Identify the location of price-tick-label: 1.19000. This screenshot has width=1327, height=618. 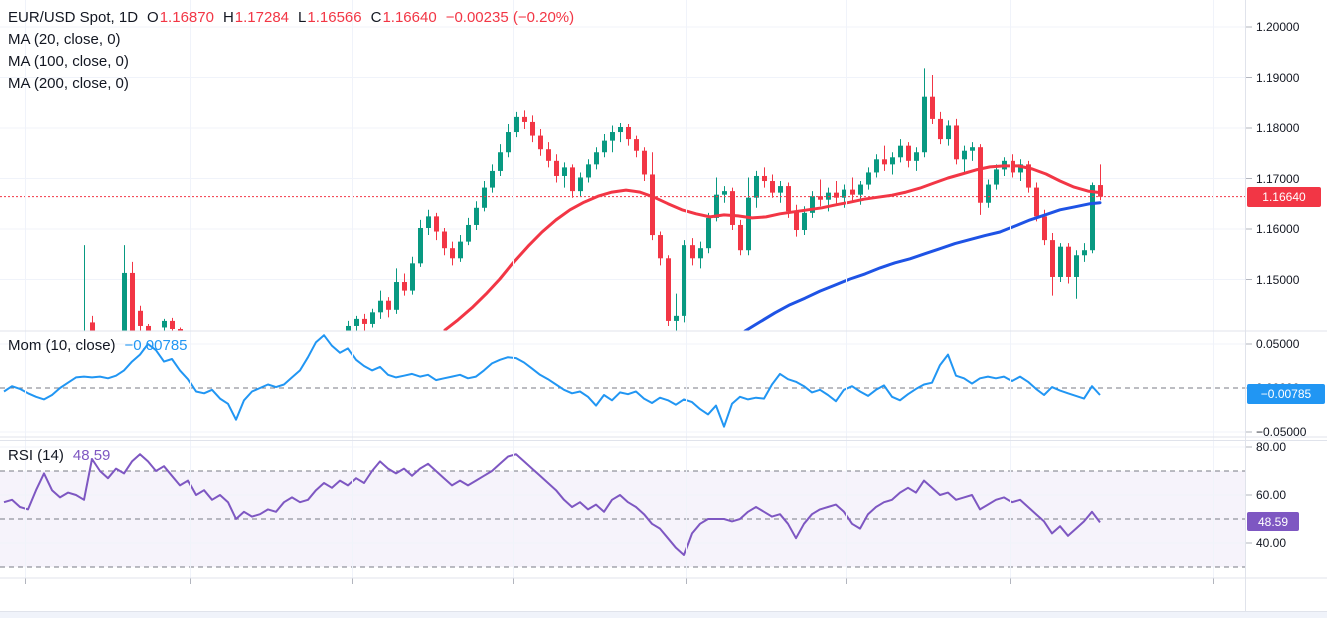
(1278, 77).